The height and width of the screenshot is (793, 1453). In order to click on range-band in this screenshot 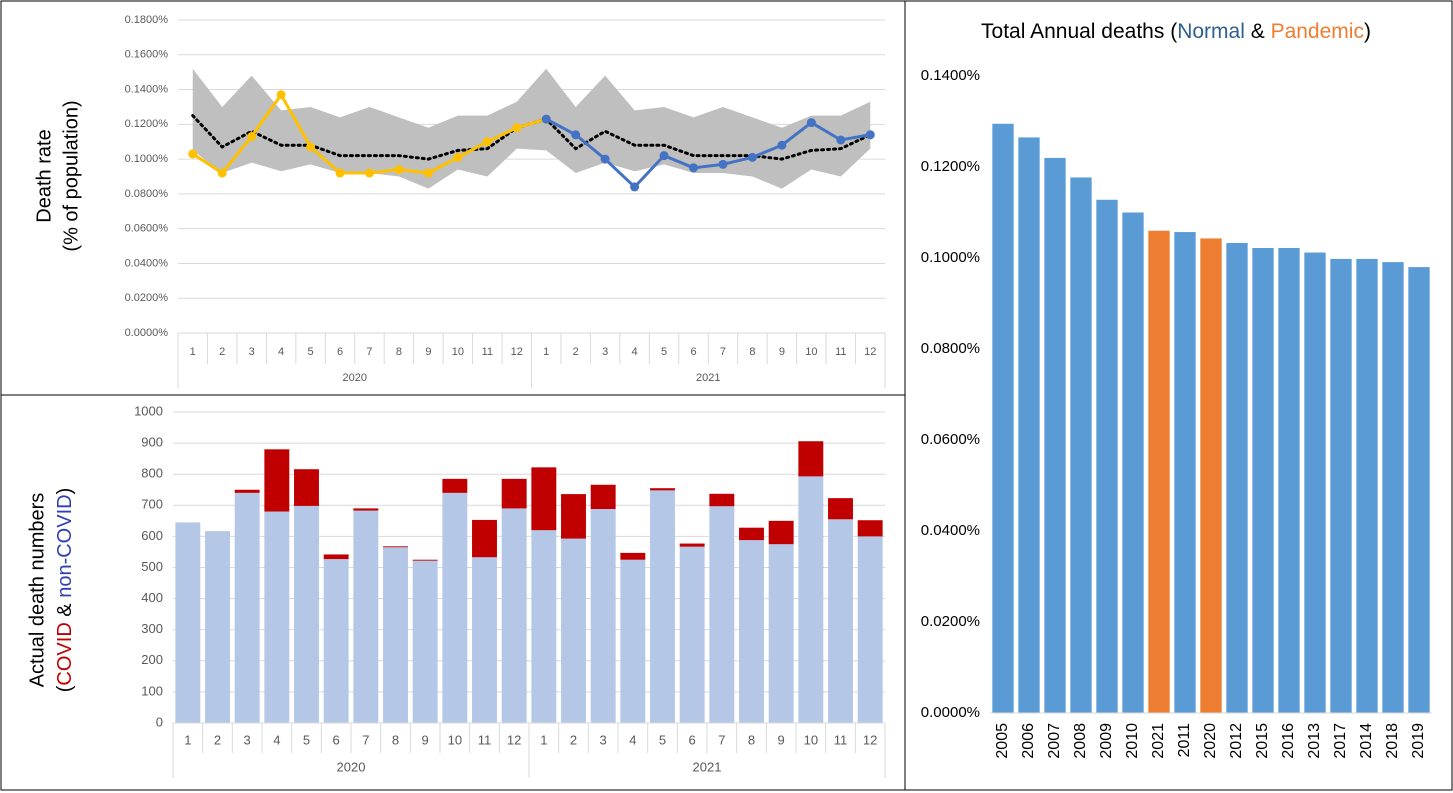, I will do `click(531, 128)`.